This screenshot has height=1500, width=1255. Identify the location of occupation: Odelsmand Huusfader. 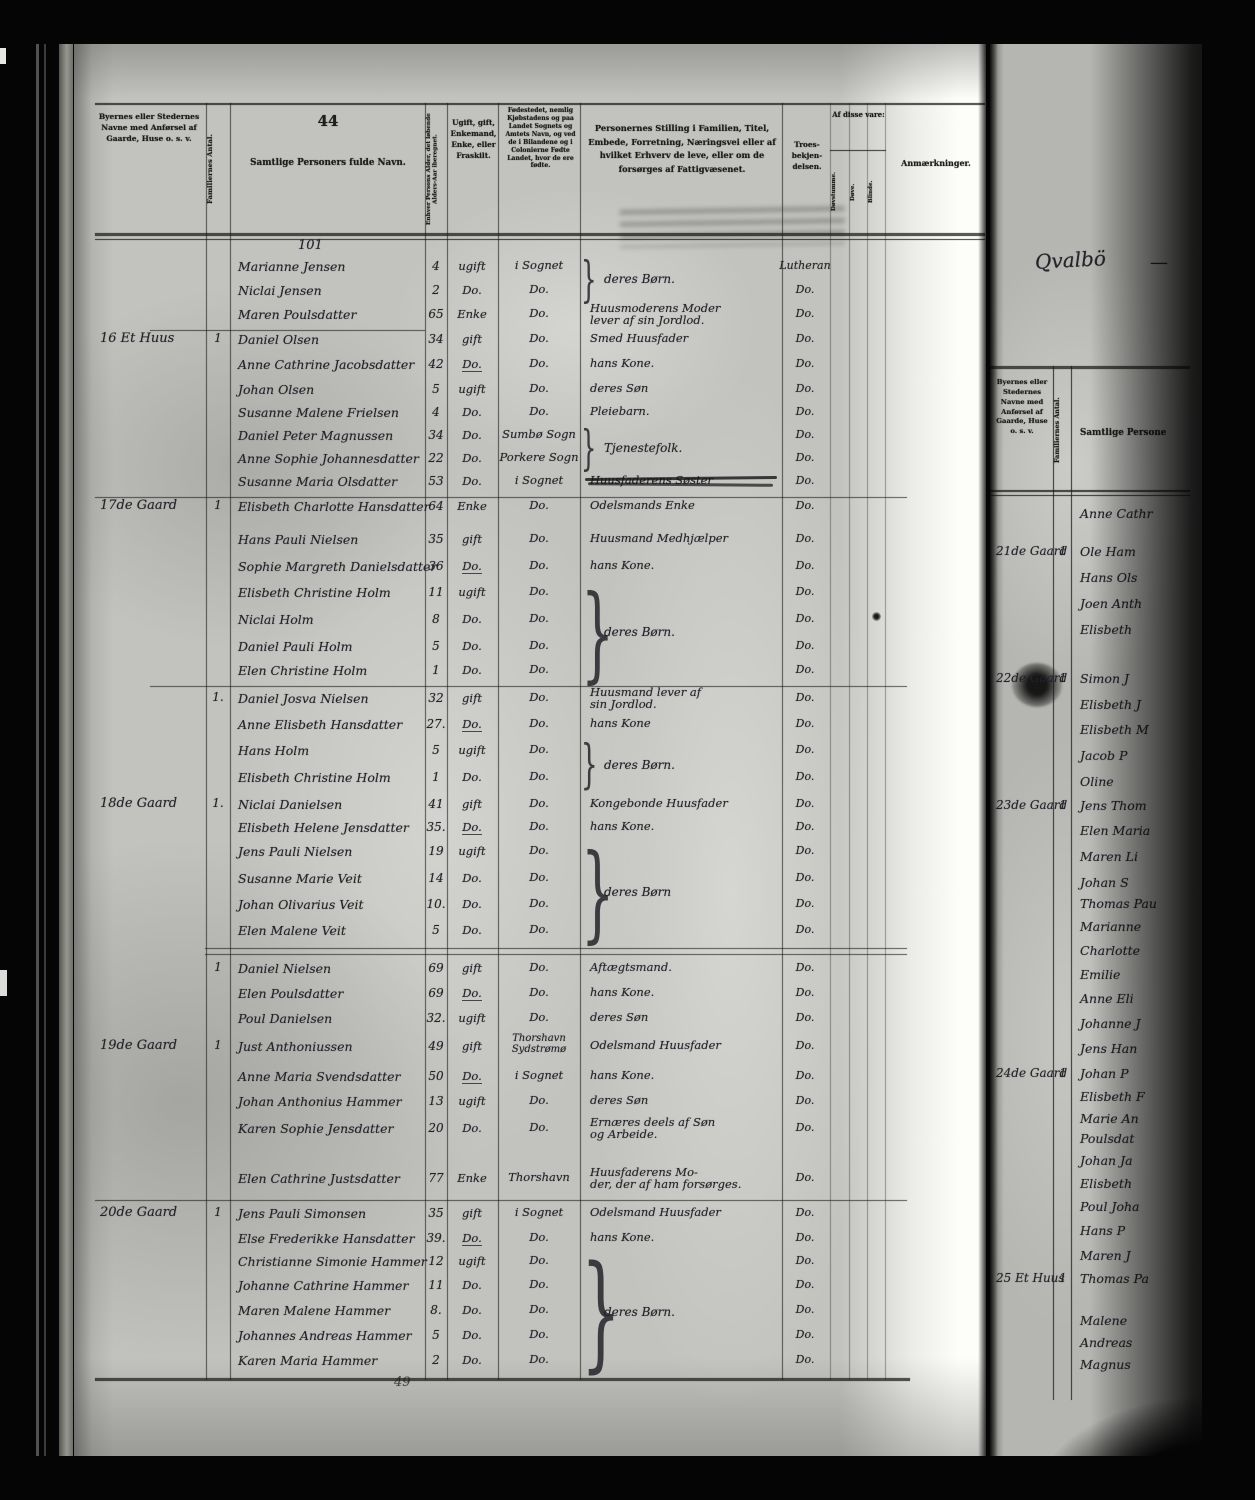
(655, 1045).